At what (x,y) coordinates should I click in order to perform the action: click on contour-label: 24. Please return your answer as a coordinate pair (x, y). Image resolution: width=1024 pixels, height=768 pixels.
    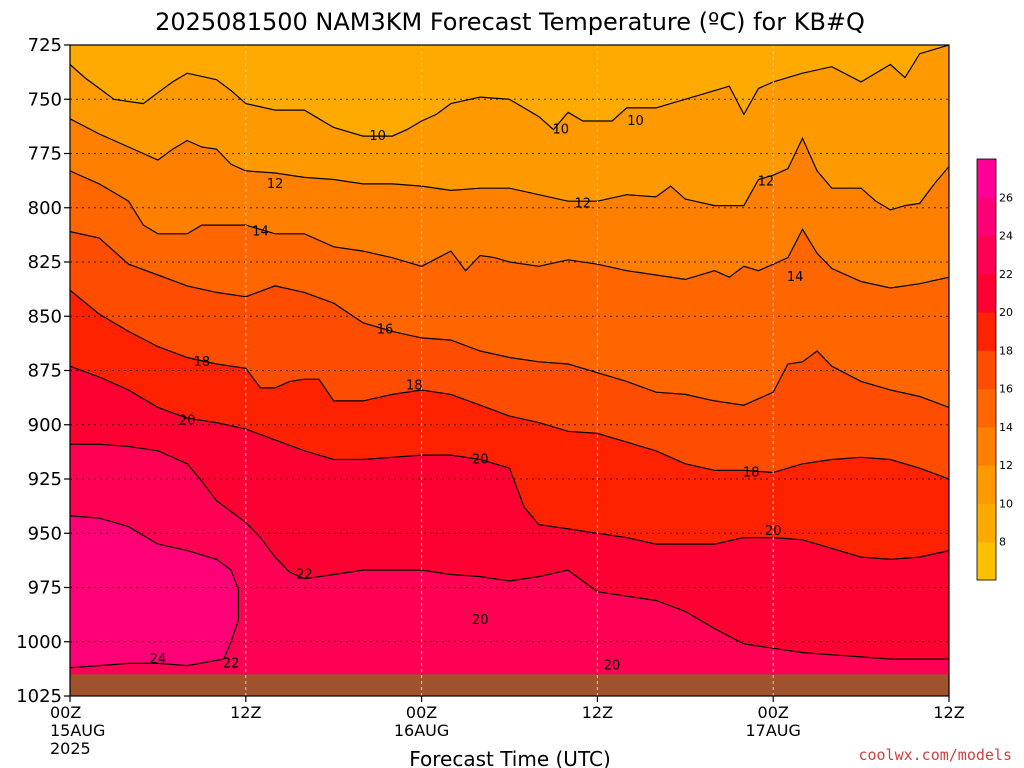
    Looking at the image, I should click on (158, 659).